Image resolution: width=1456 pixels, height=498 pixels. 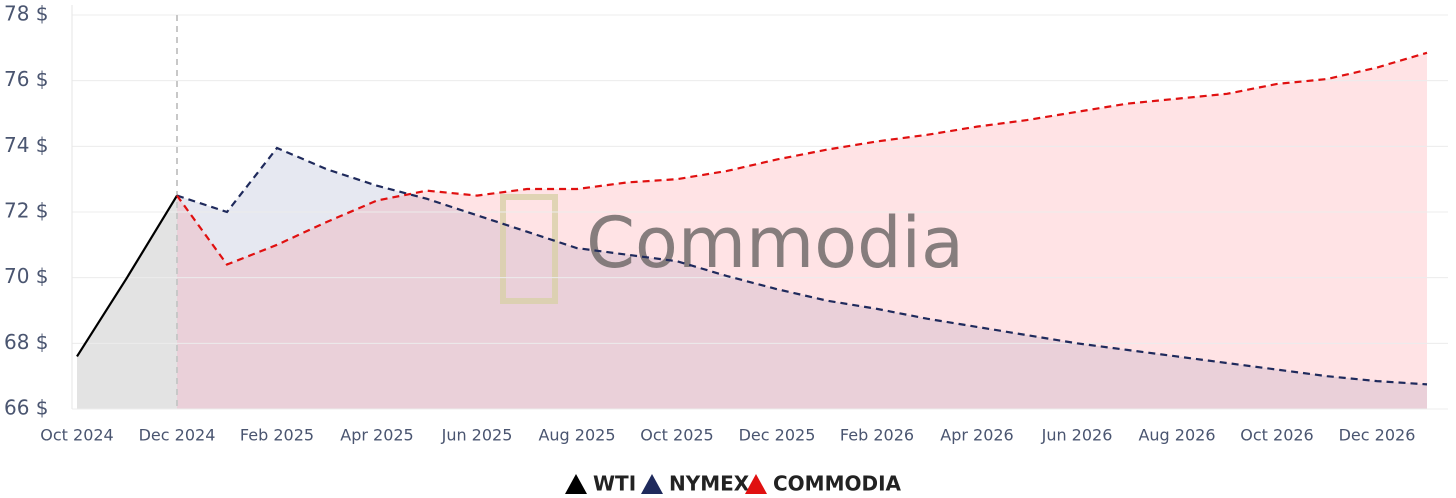 What do you see at coordinates (576, 435) in the screenshot?
I see `x-tick-label: Aug 2025` at bounding box center [576, 435].